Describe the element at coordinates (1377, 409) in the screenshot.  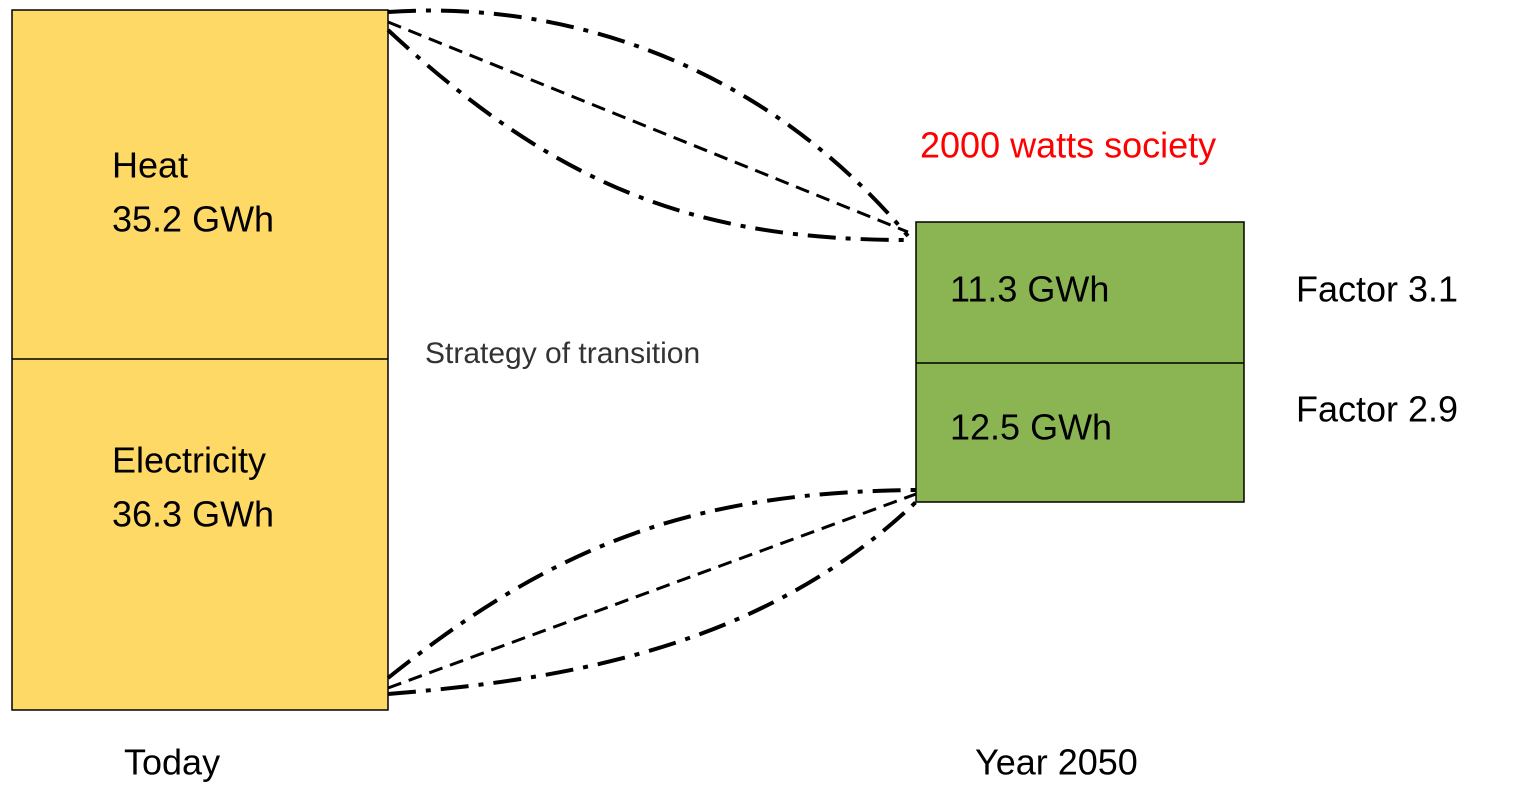
I see `factor: Factor 2.9` at that location.